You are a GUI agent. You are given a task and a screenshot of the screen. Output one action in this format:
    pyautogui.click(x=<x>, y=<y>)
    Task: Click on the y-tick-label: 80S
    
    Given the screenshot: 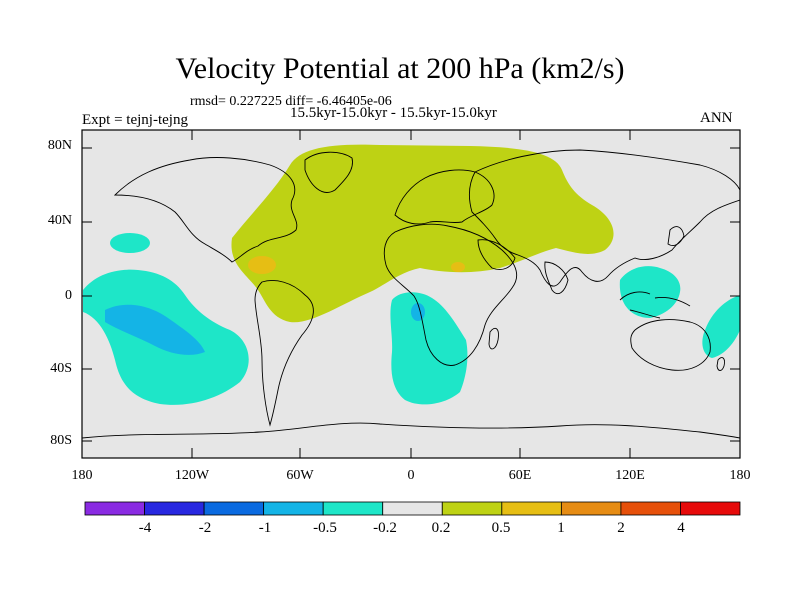 What is the action you would take?
    pyautogui.click(x=61, y=440)
    